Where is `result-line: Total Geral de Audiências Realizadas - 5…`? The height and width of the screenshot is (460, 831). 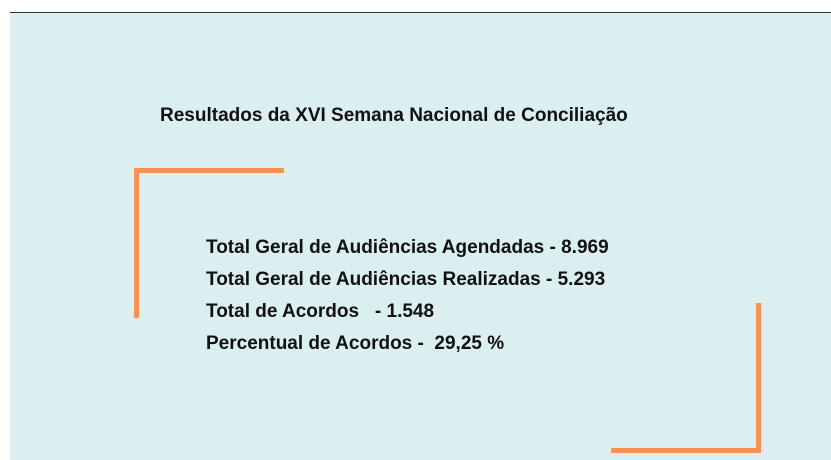 result-line: Total Geral de Audiências Realizadas - 5… is located at coordinates (406, 279).